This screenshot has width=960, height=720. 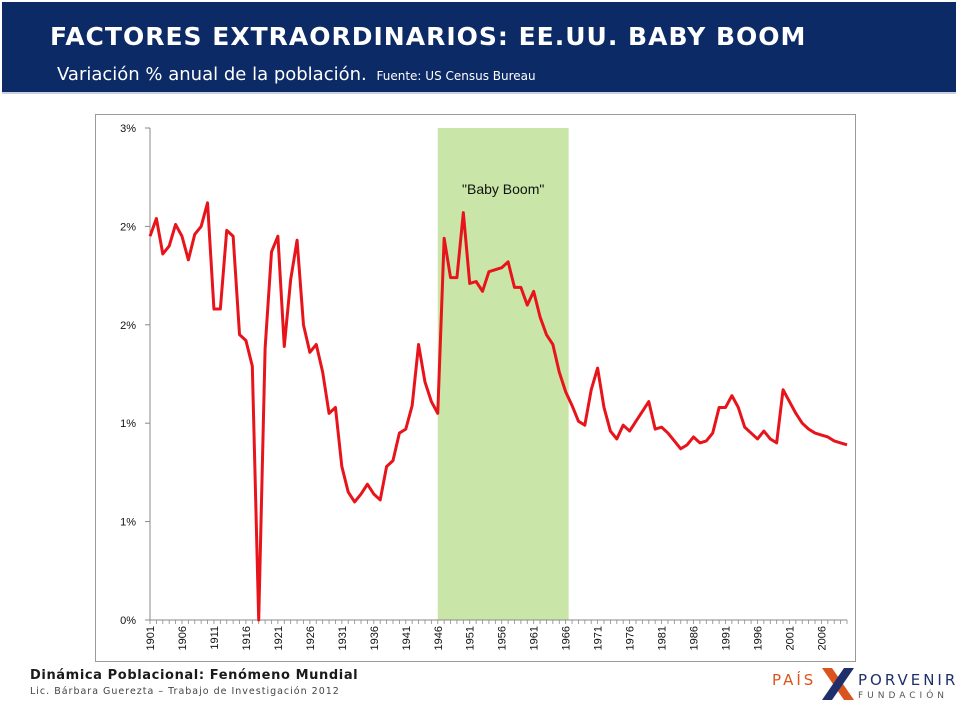 What do you see at coordinates (503, 189) in the screenshot?
I see `baby-boom-label: "Baby Boom"` at bounding box center [503, 189].